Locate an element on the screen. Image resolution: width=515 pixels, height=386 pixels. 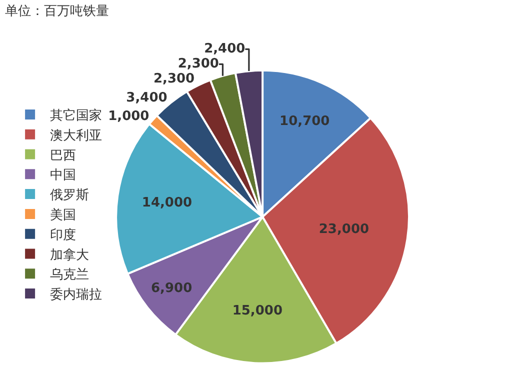
legend-label: 中国 is located at coordinates (63, 176).